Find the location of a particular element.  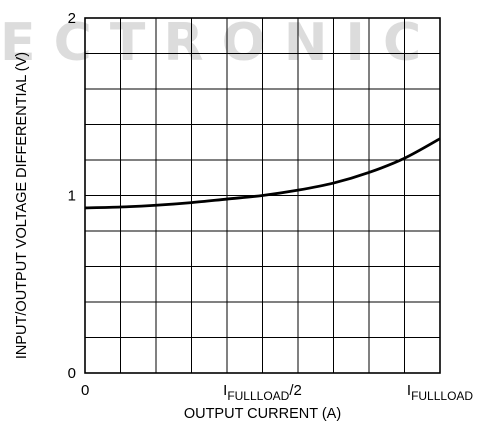

y-tick-label: 1 is located at coordinates (72, 196).